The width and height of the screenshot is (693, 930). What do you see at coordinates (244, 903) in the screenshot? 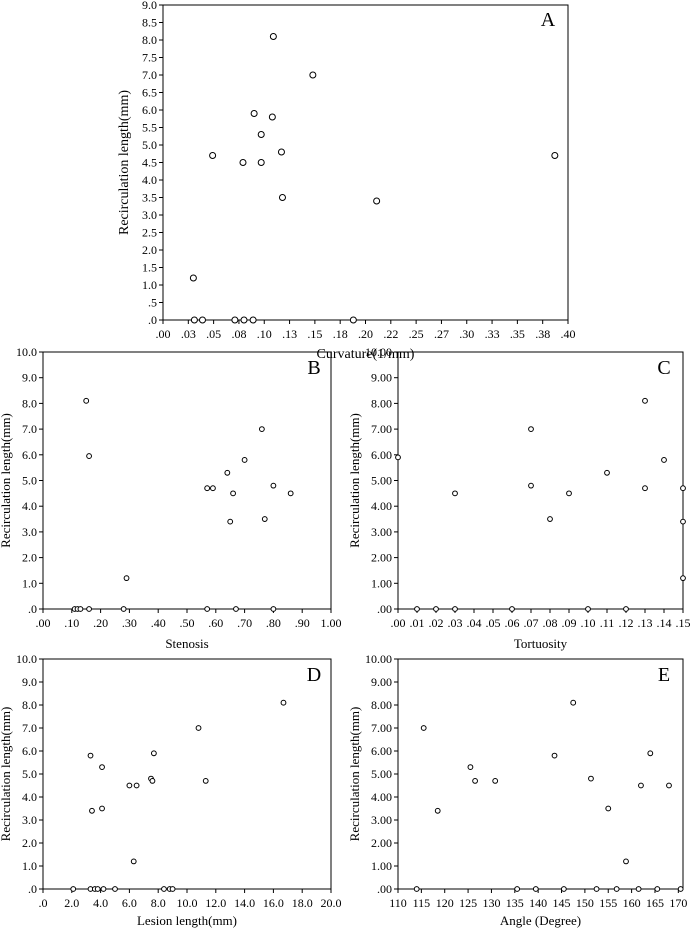
I see `x-tick-label-d: 14.0` at bounding box center [244, 903].